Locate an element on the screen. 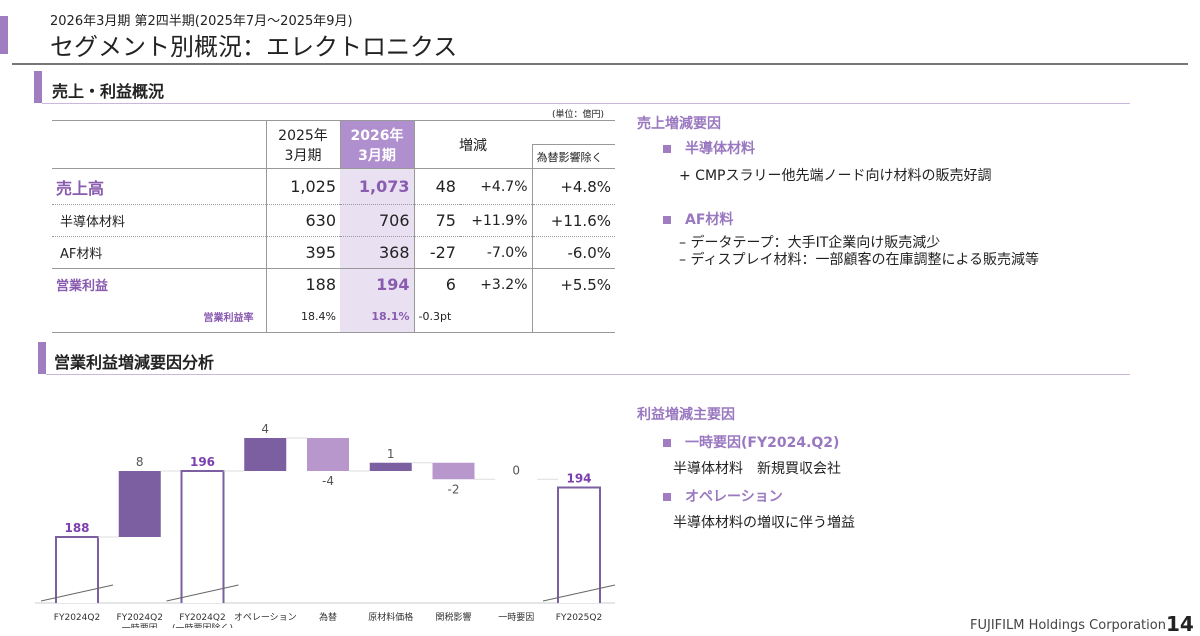 The image size is (1200, 636). sales-factors-title: 売上増減要因 is located at coordinates (679, 124).